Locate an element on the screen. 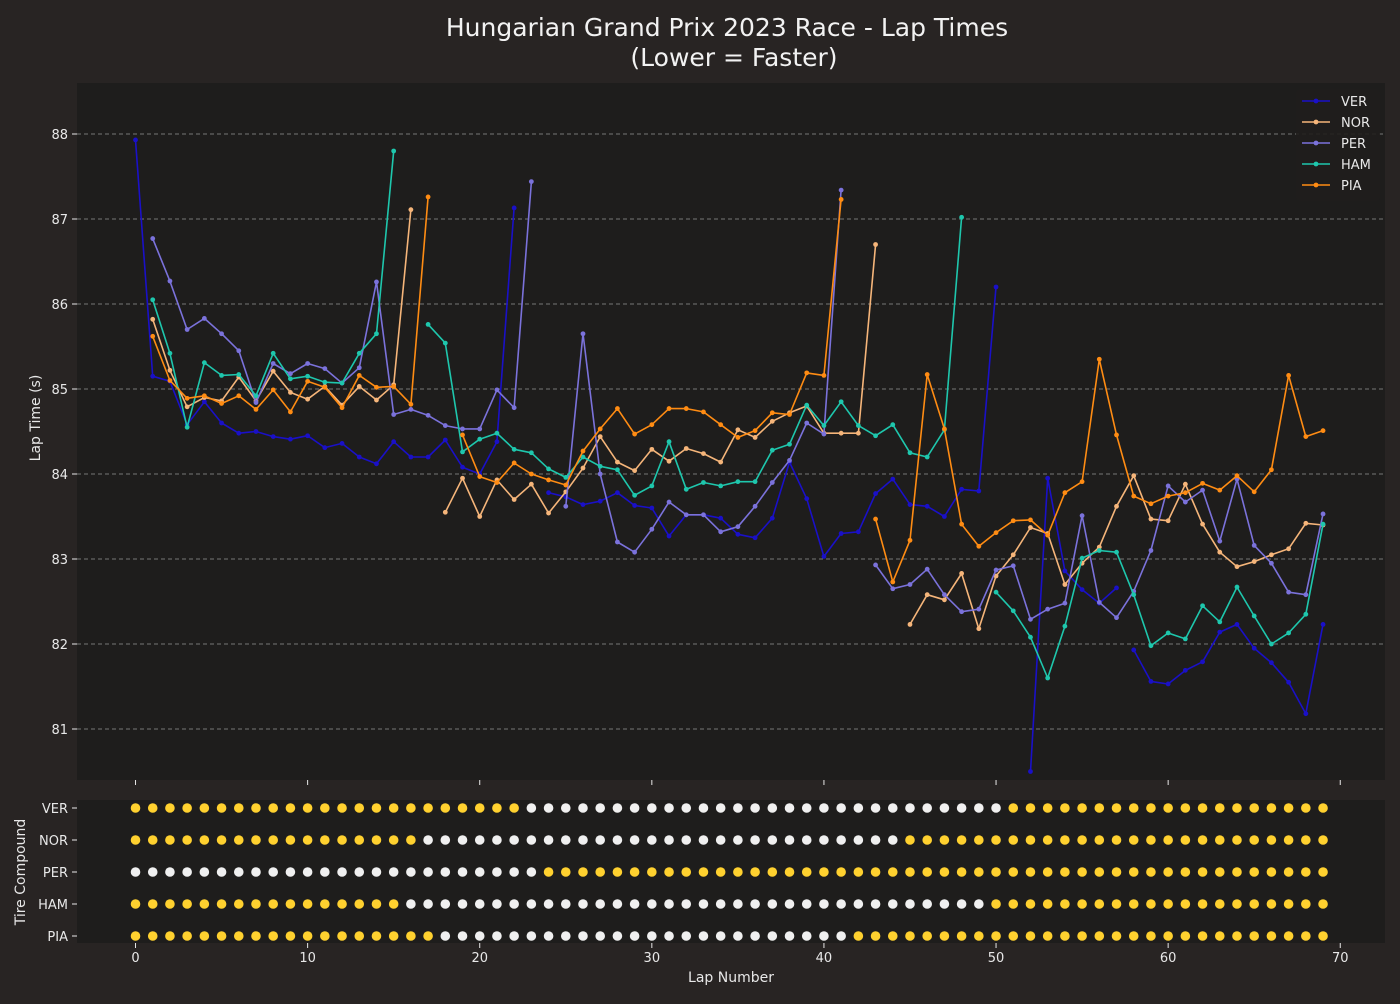 Image resolution: width=1400 pixels, height=1004 pixels. chart-subtitle: (Lower = Faster) is located at coordinates (733, 57).